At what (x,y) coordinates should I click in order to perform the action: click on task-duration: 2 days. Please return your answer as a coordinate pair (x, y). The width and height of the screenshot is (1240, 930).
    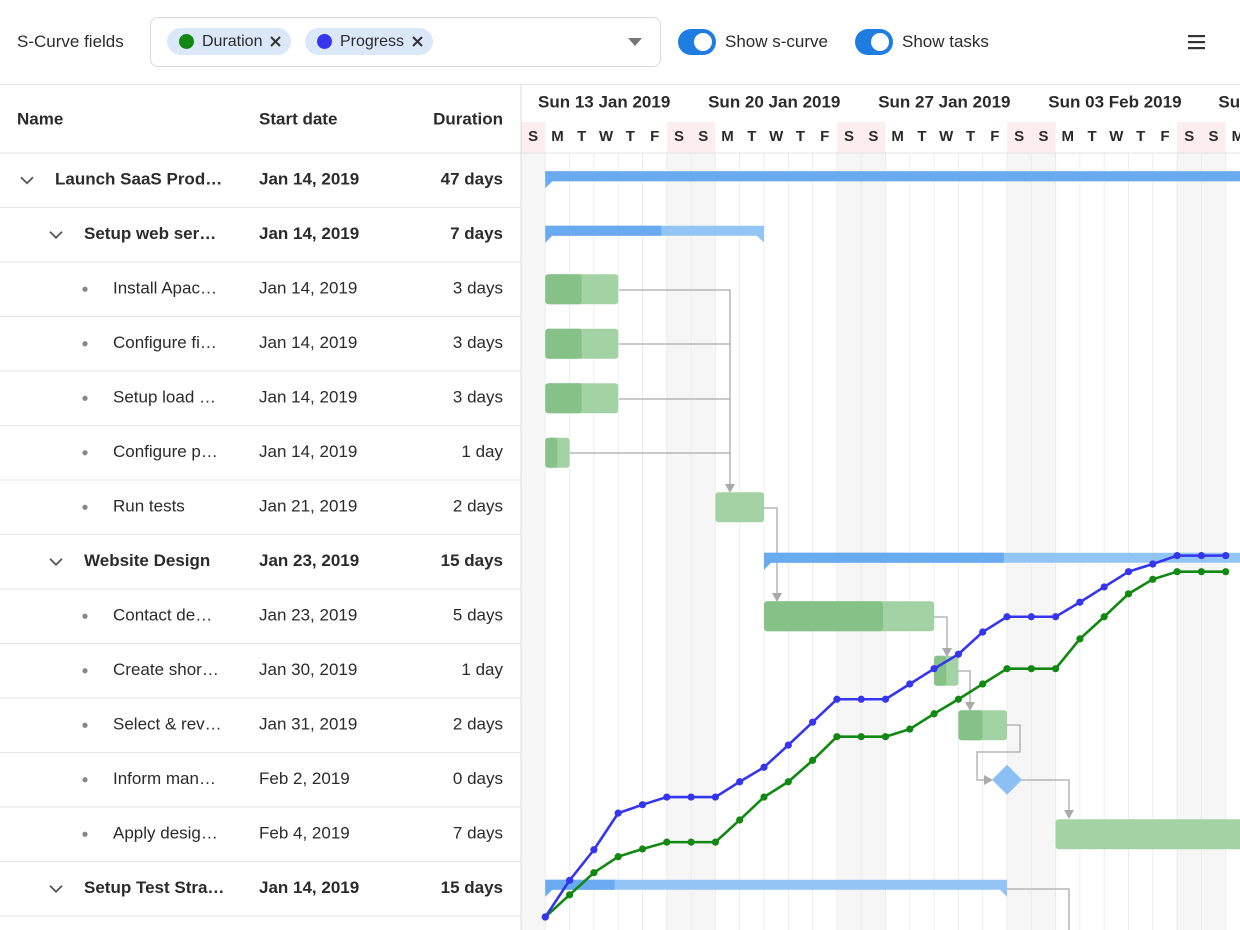
    Looking at the image, I should click on (478, 506).